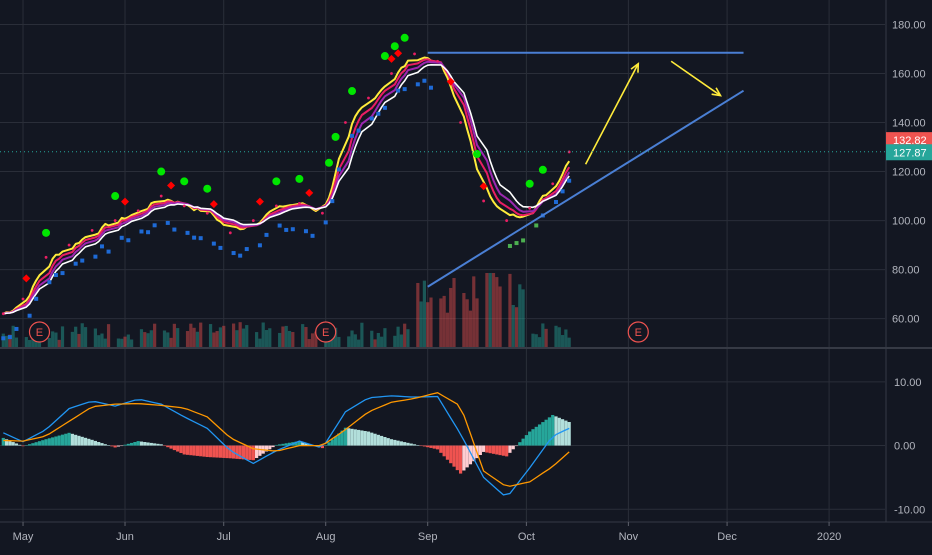 This screenshot has height=555, width=932. I want to click on current-price-badge, so click(909, 152).